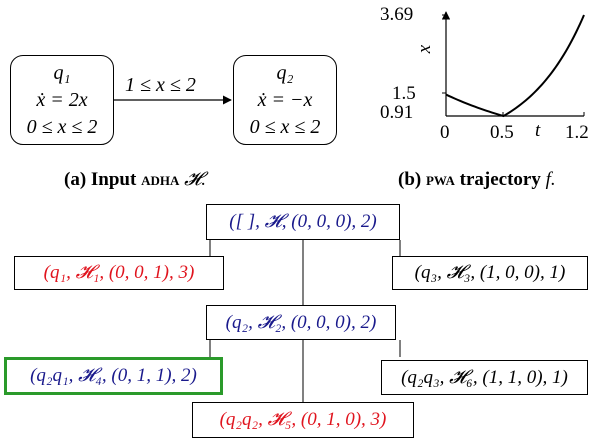 The height and width of the screenshot is (442, 595). What do you see at coordinates (397, 112) in the screenshot?
I see `y-tick-min: 0.91` at bounding box center [397, 112].